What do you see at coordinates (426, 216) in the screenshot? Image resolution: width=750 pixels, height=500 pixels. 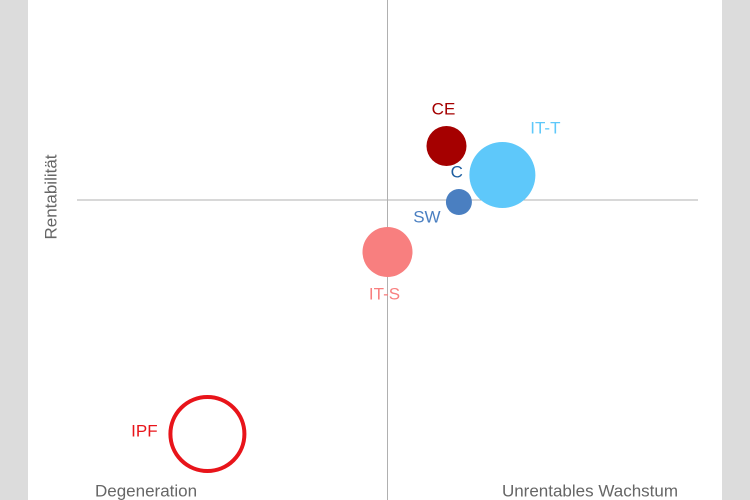 I see `bubble-label: SW` at bounding box center [426, 216].